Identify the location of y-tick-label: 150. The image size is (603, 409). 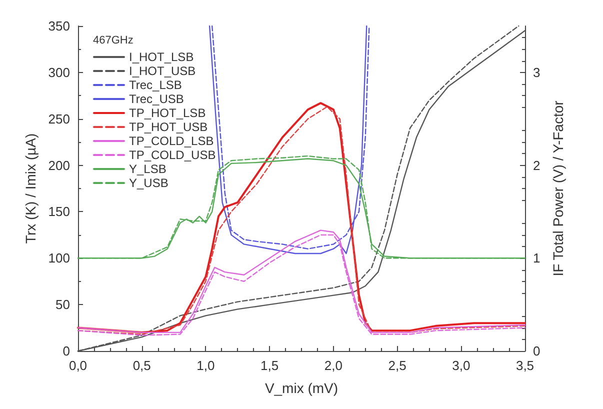
(59, 212).